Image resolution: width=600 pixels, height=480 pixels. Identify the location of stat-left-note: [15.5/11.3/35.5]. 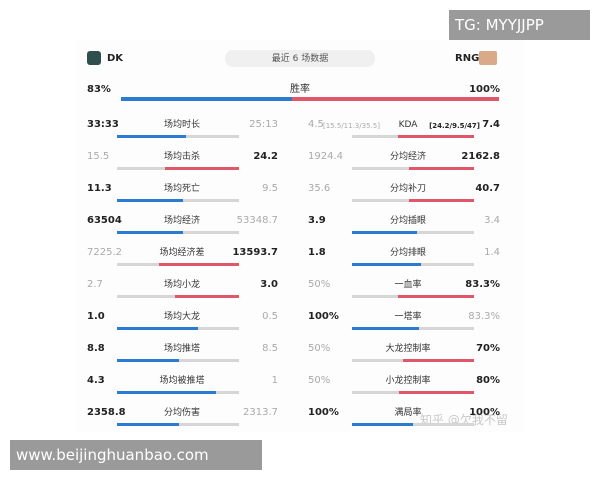
(351, 126).